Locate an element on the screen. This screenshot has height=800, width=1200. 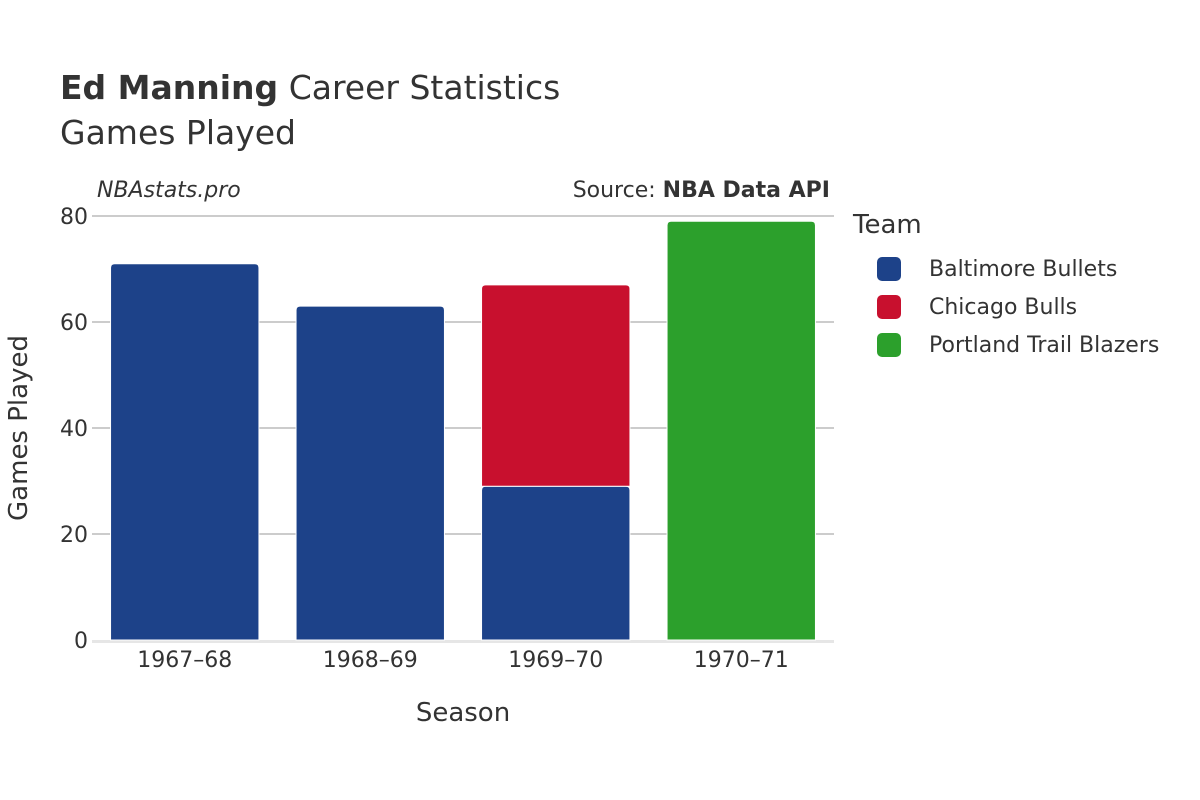
watermark: NBAstats.pro is located at coordinates (169, 190).